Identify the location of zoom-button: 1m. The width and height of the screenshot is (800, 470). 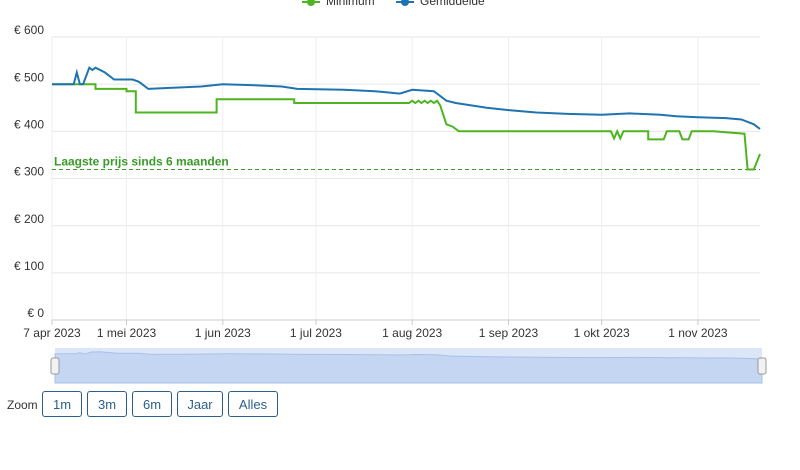
(62, 404).